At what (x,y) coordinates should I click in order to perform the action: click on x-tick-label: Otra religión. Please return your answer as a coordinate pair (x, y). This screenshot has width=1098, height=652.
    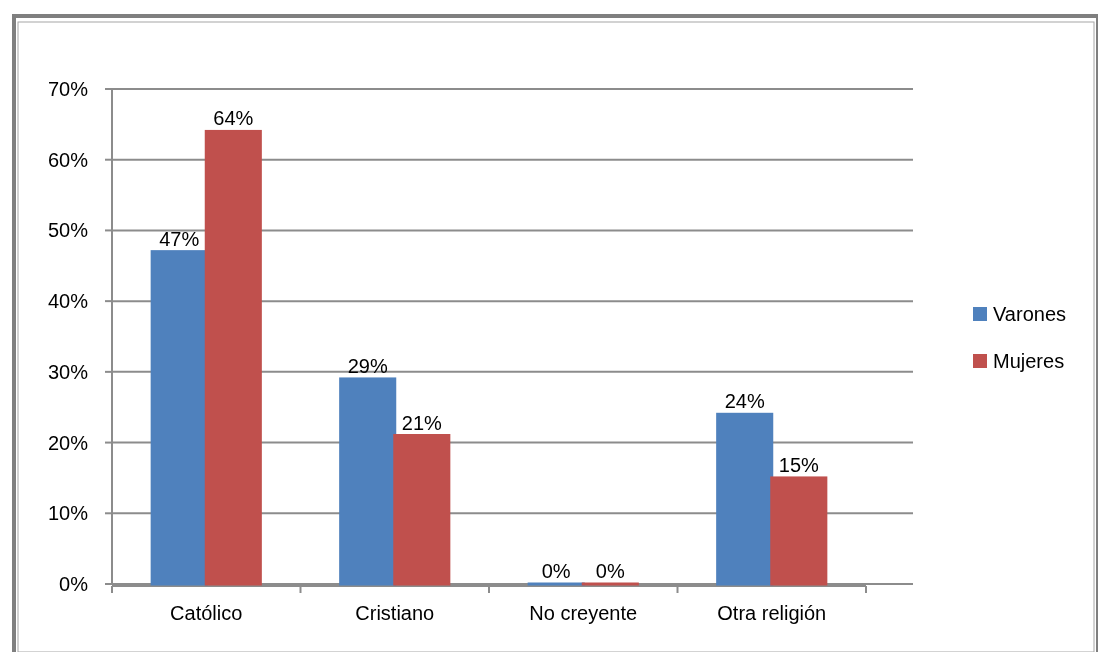
    Looking at the image, I should click on (772, 613).